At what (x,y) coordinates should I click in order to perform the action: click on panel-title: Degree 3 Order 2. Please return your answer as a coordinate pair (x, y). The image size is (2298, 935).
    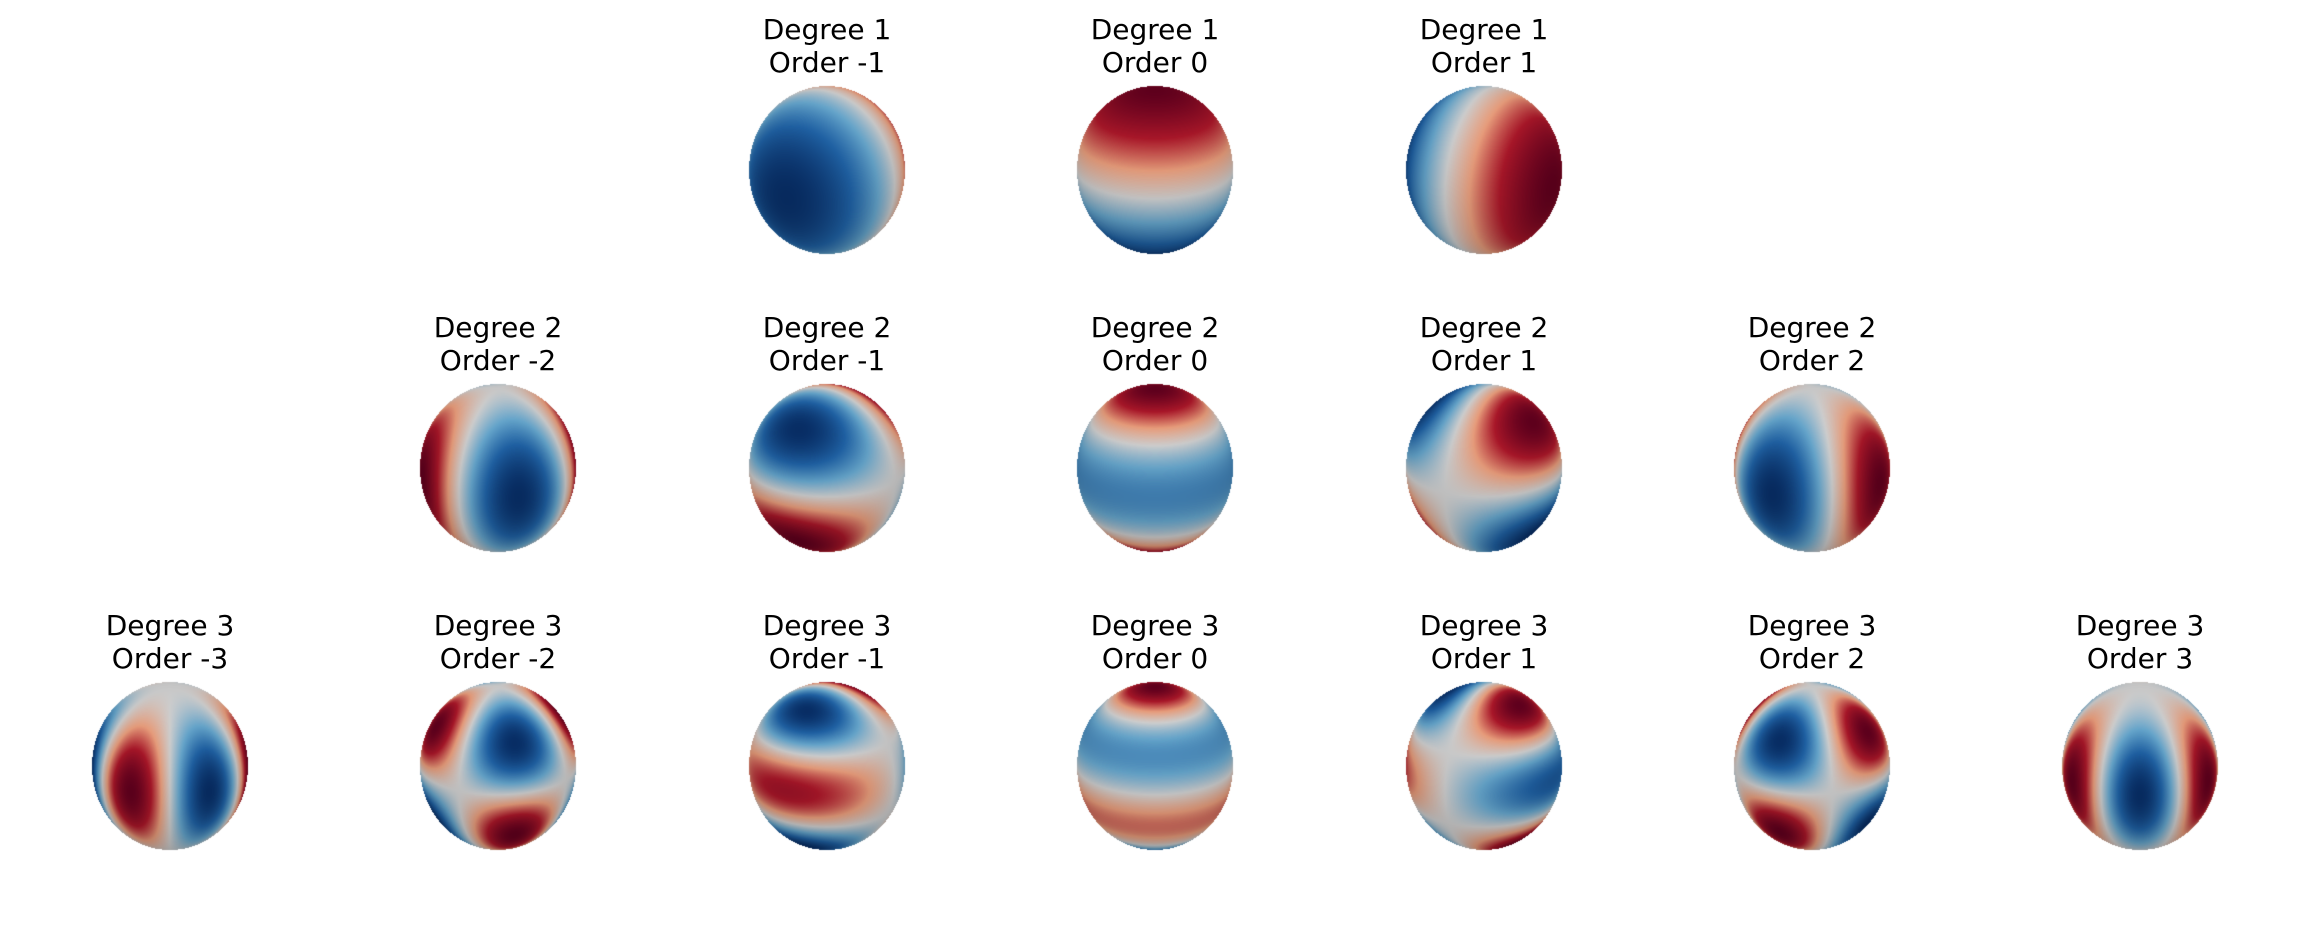
    Looking at the image, I should click on (1812, 642).